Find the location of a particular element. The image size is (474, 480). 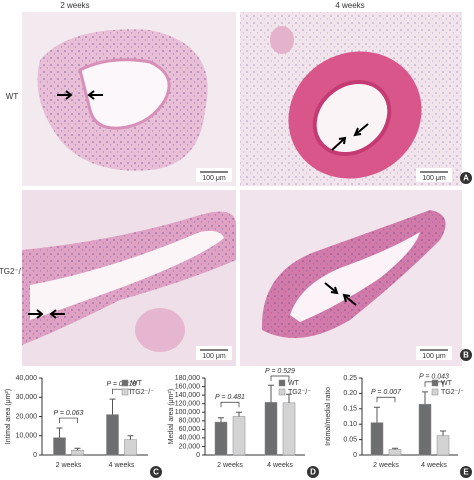

y-tick-label: 0.25 is located at coordinates (350, 378).